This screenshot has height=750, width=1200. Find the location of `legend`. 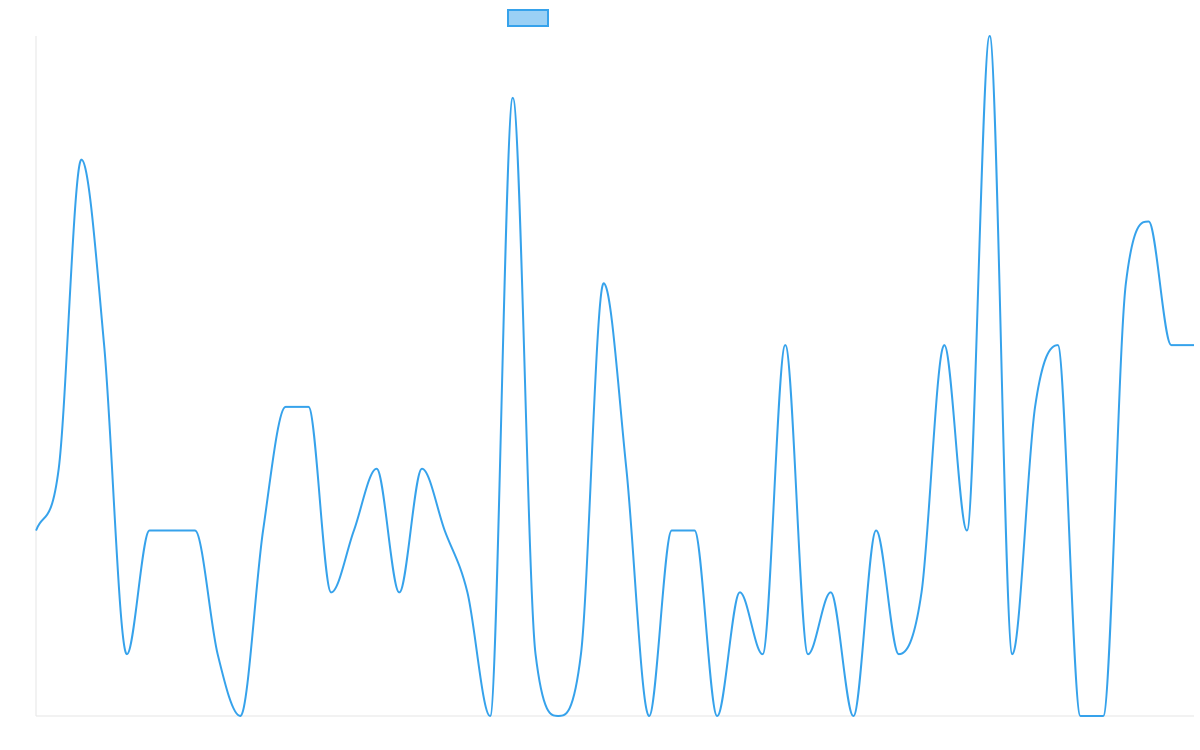

legend is located at coordinates (528, 18).